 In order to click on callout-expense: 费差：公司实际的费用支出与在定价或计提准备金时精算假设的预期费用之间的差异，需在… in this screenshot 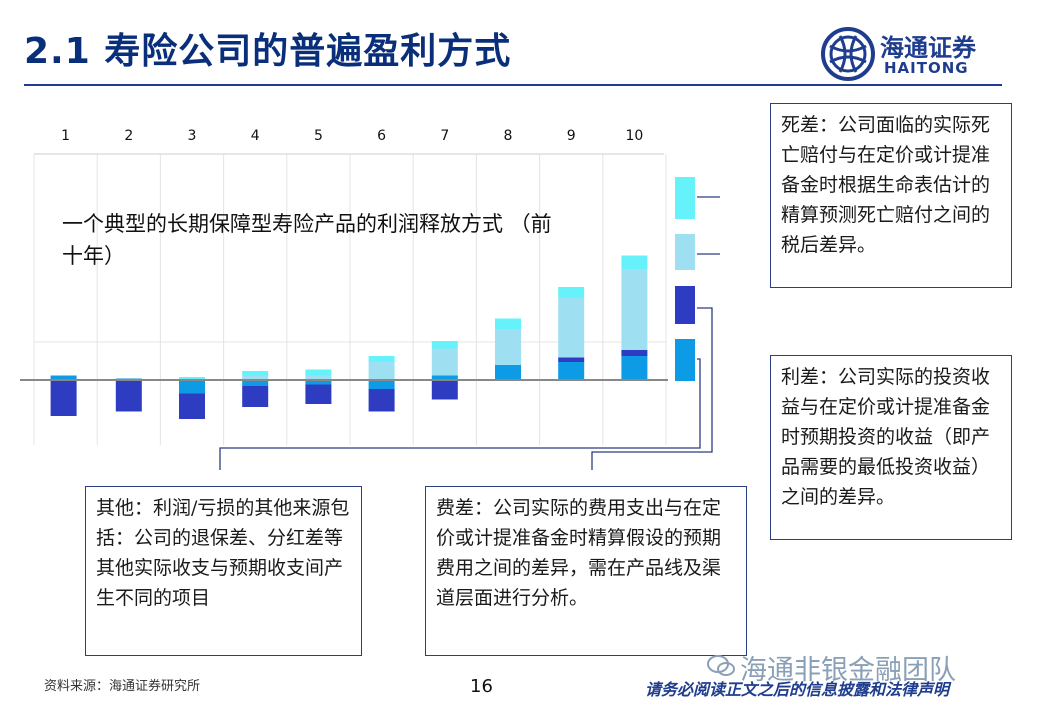, I will do `click(586, 571)`.